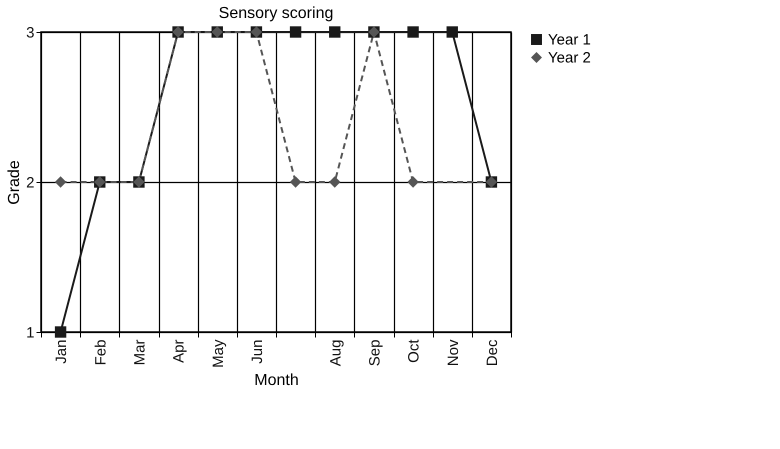  What do you see at coordinates (257, 352) in the screenshot?
I see `x-tick-label: Jun` at bounding box center [257, 352].